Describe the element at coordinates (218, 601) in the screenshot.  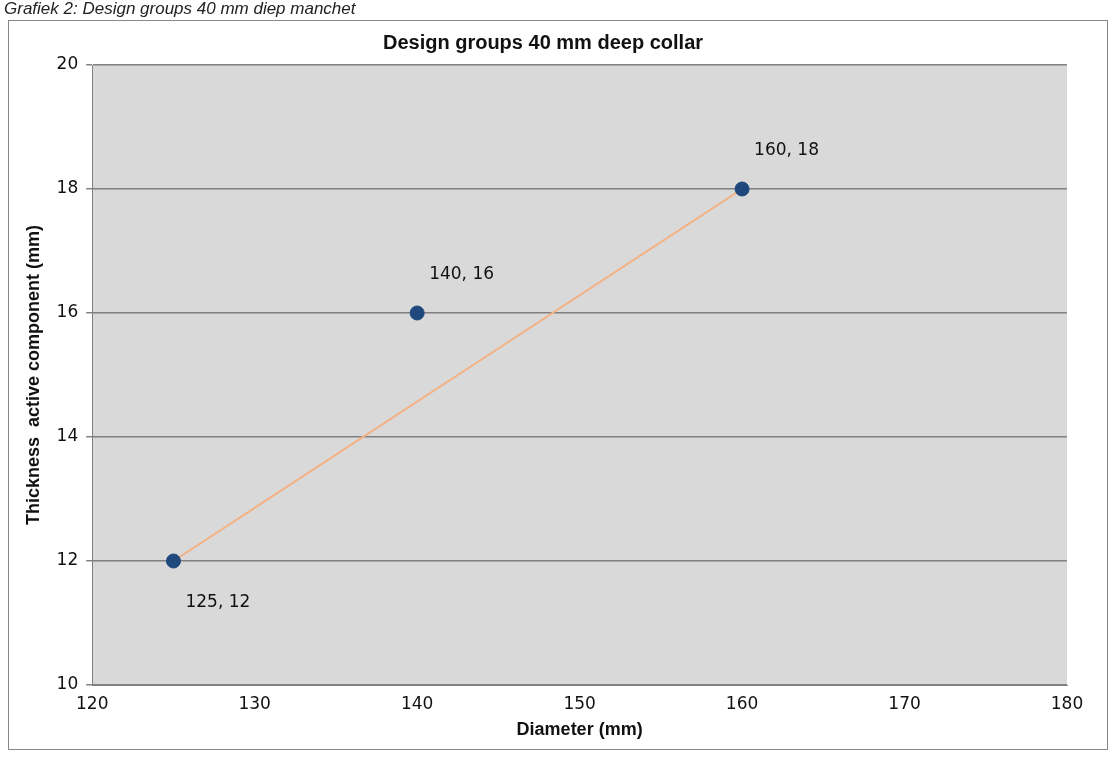
I see `data-label: 125, 12` at that location.